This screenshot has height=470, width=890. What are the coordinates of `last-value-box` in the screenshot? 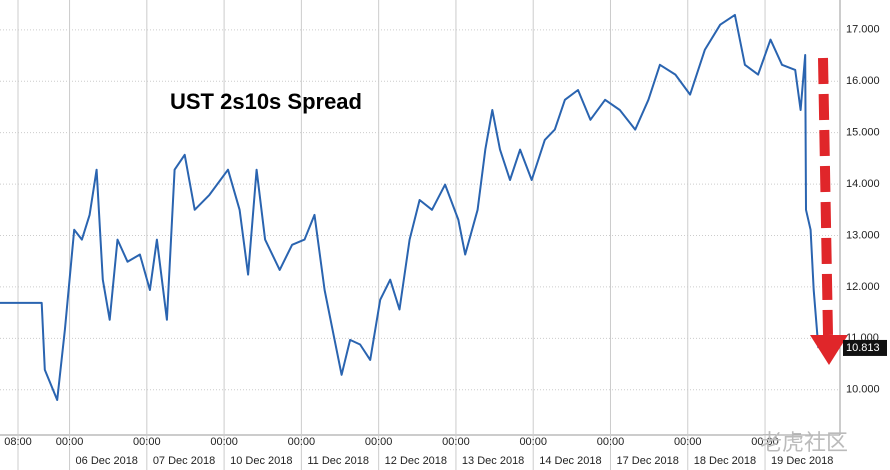 It's located at (865, 347).